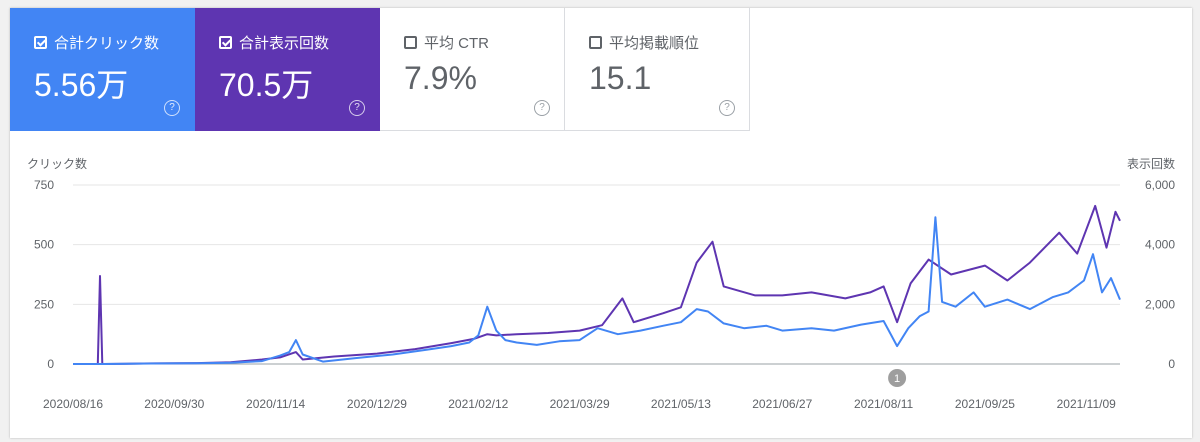  I want to click on chart-annotation: 1, so click(897, 378).